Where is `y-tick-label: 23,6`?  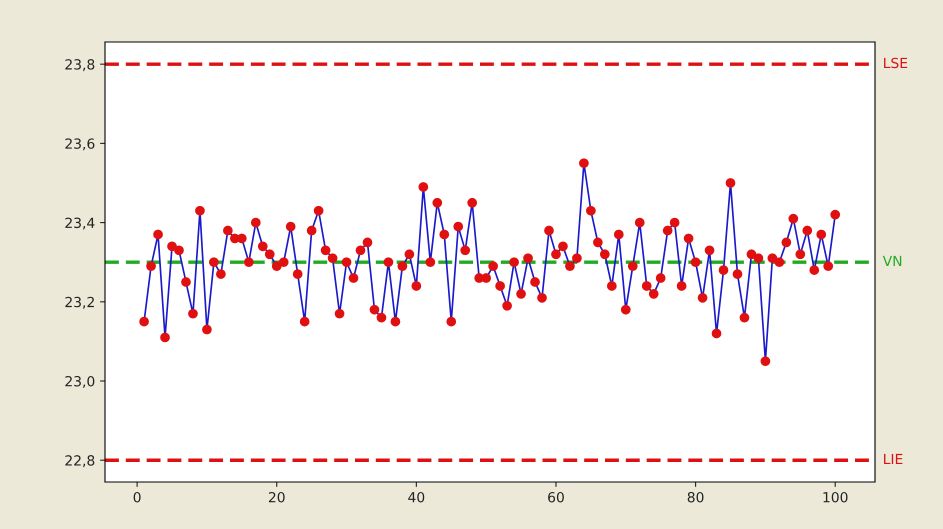 y-tick-label: 23,6 is located at coordinates (79, 144).